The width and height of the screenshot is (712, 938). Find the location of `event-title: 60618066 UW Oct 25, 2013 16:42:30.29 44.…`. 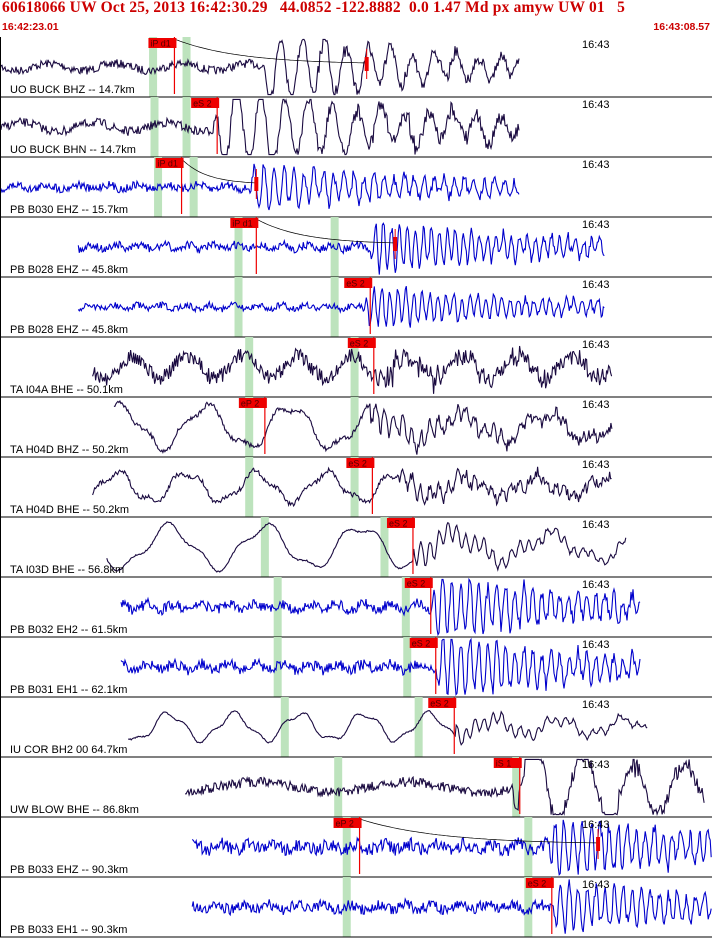

event-title: 60618066 UW Oct 25, 2013 16:42:30.29 44.… is located at coordinates (314, 8).